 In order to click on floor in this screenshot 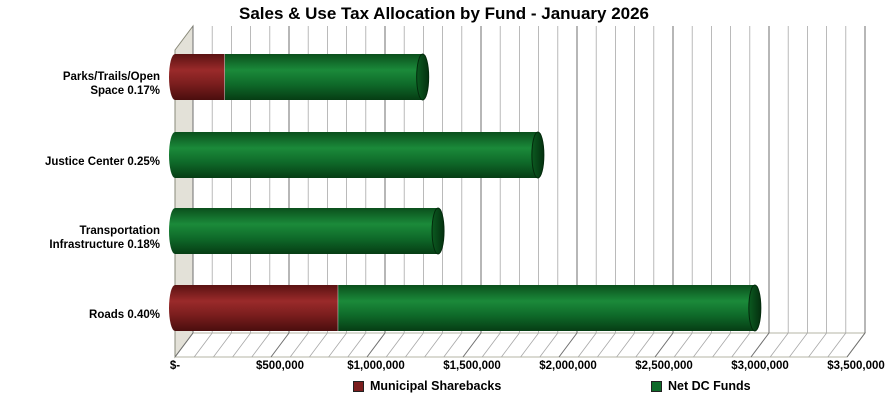, I will do `click(520, 345)`.